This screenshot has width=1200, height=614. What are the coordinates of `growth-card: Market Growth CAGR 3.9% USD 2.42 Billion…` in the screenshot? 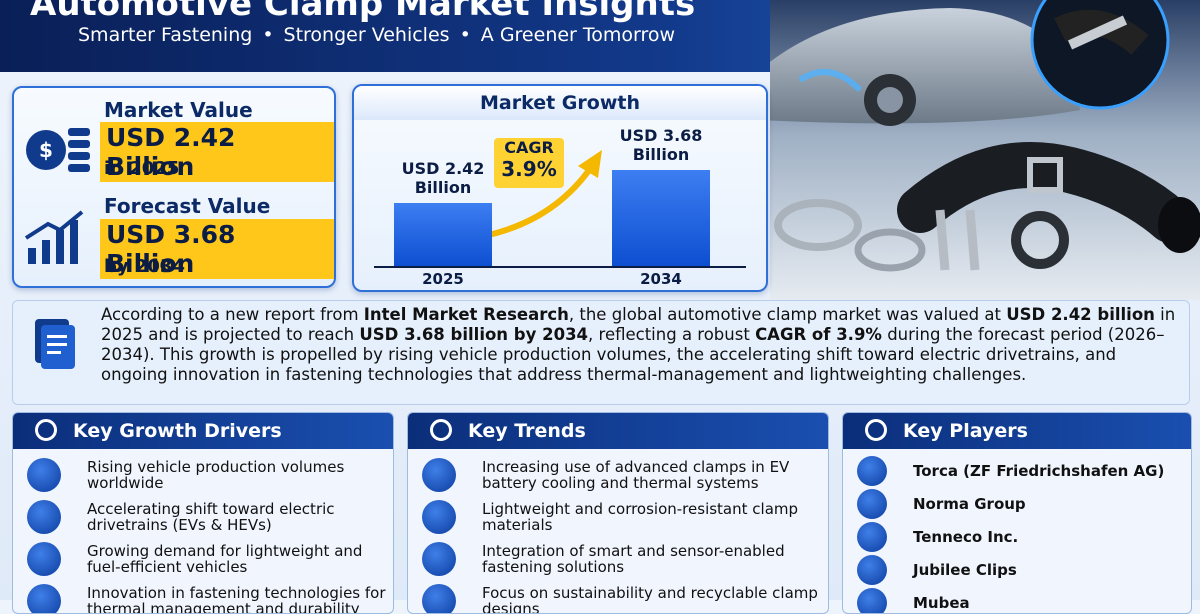 It's located at (560, 188).